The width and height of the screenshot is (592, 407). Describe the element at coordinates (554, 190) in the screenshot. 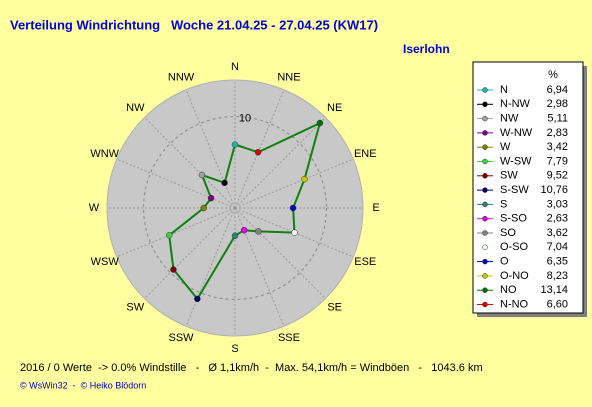

I see `legend-value: 10,76` at that location.